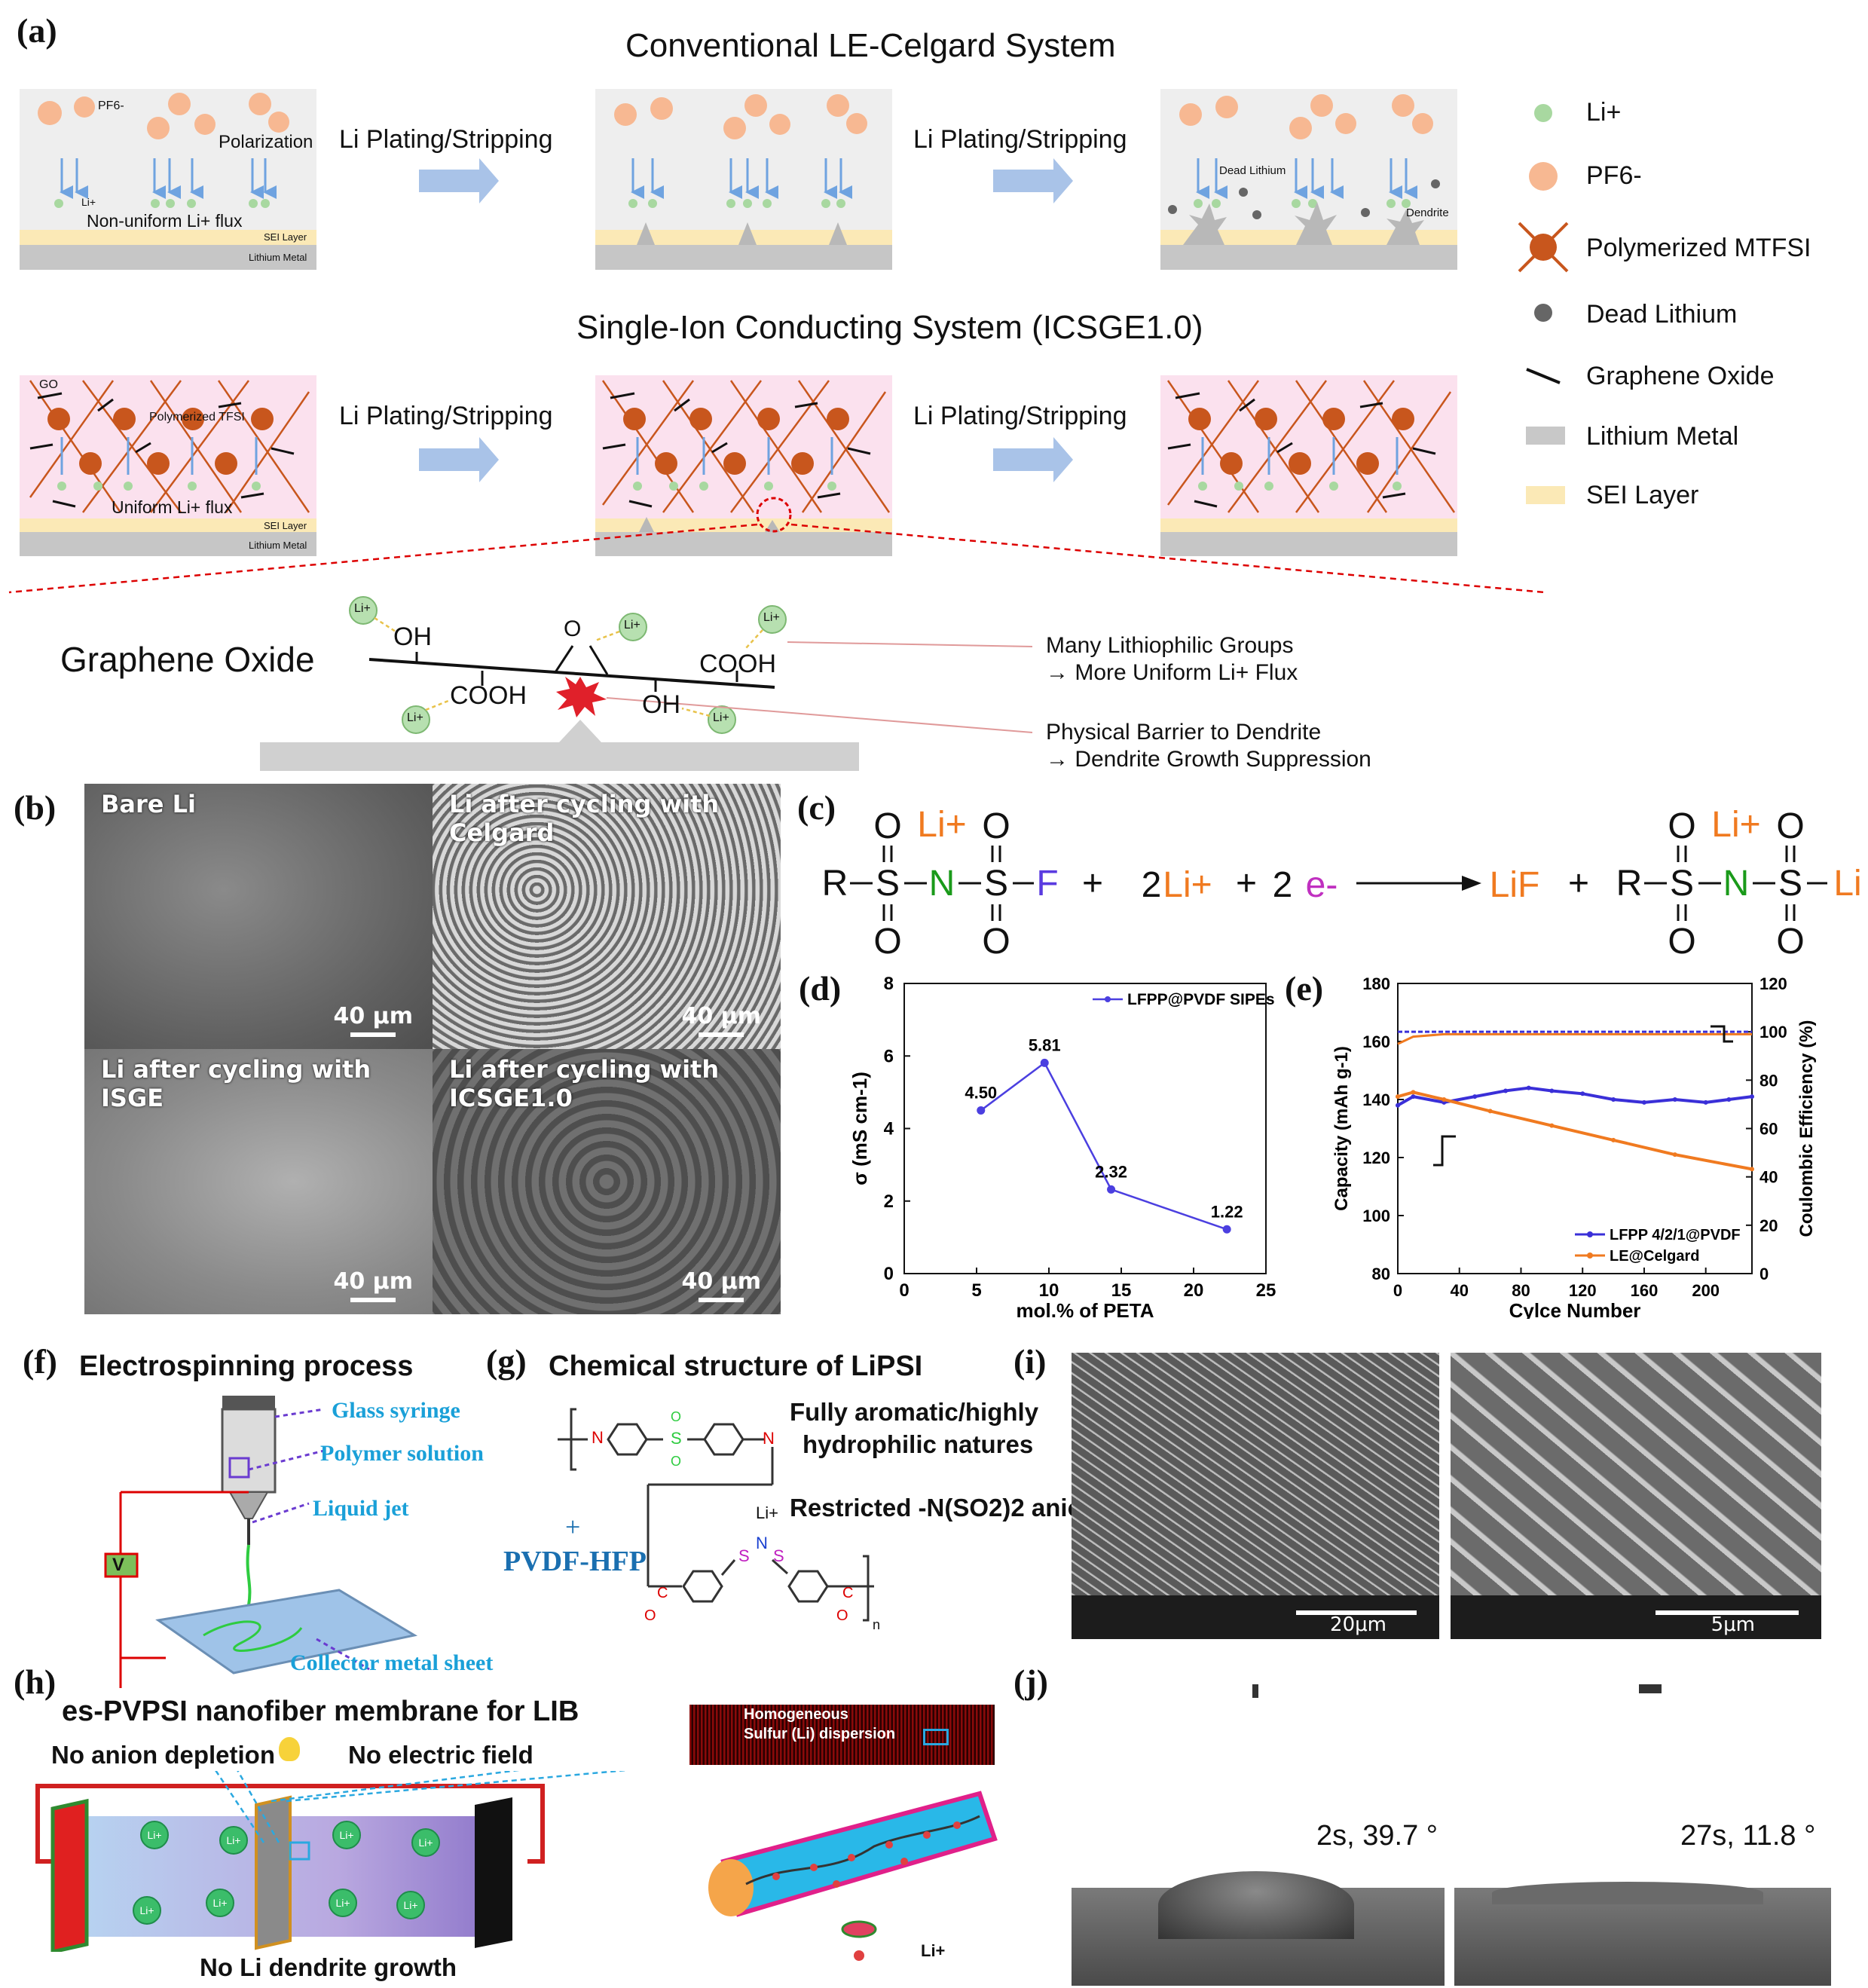  What do you see at coordinates (1806, 1128) in the screenshot?
I see `chart-e-ylabel-right: Coulombic Efficiency (%)` at bounding box center [1806, 1128].